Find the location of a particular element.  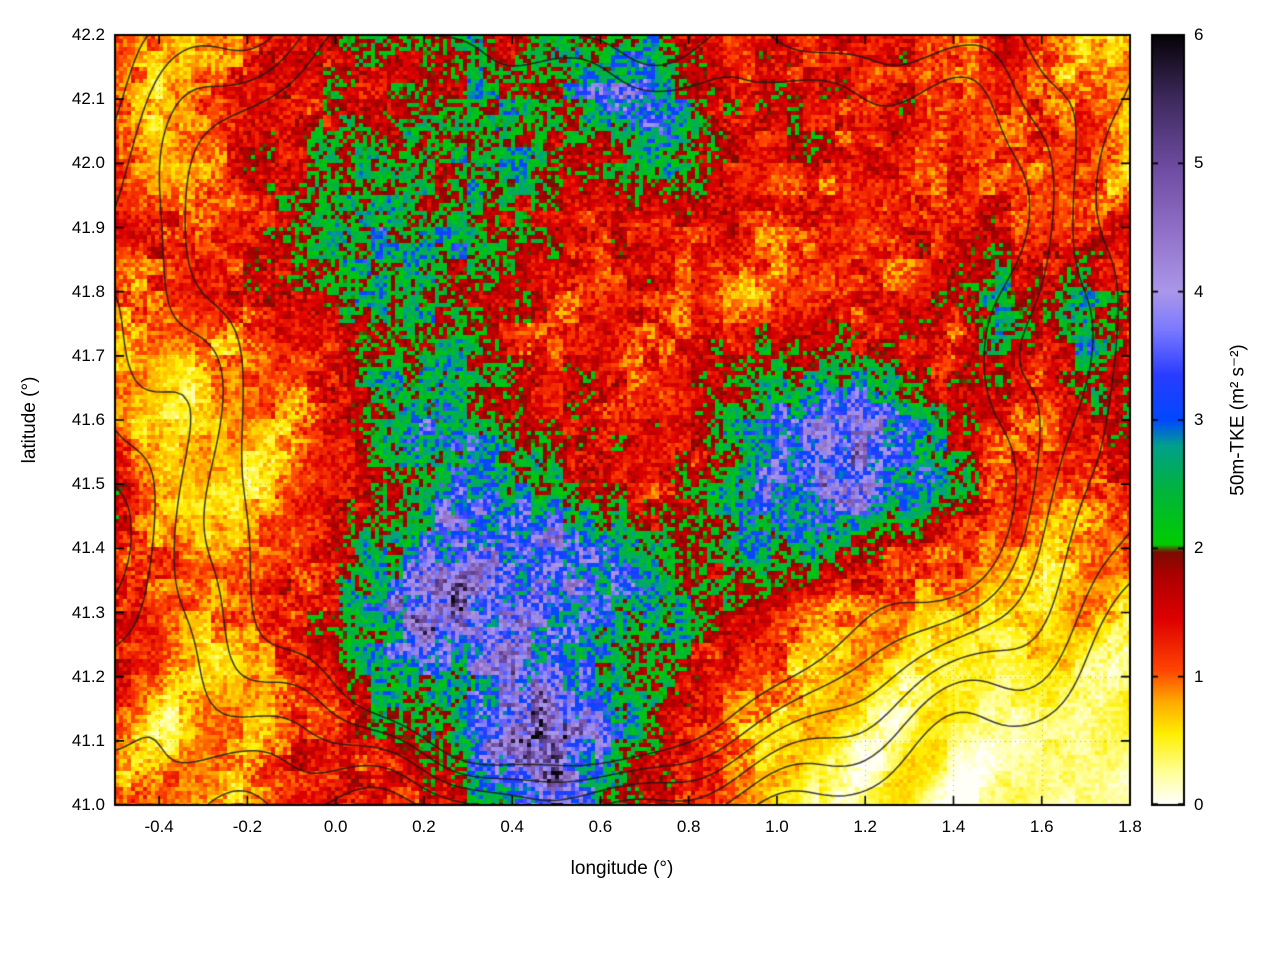

y-tick-label: 41.5 is located at coordinates (88, 484).